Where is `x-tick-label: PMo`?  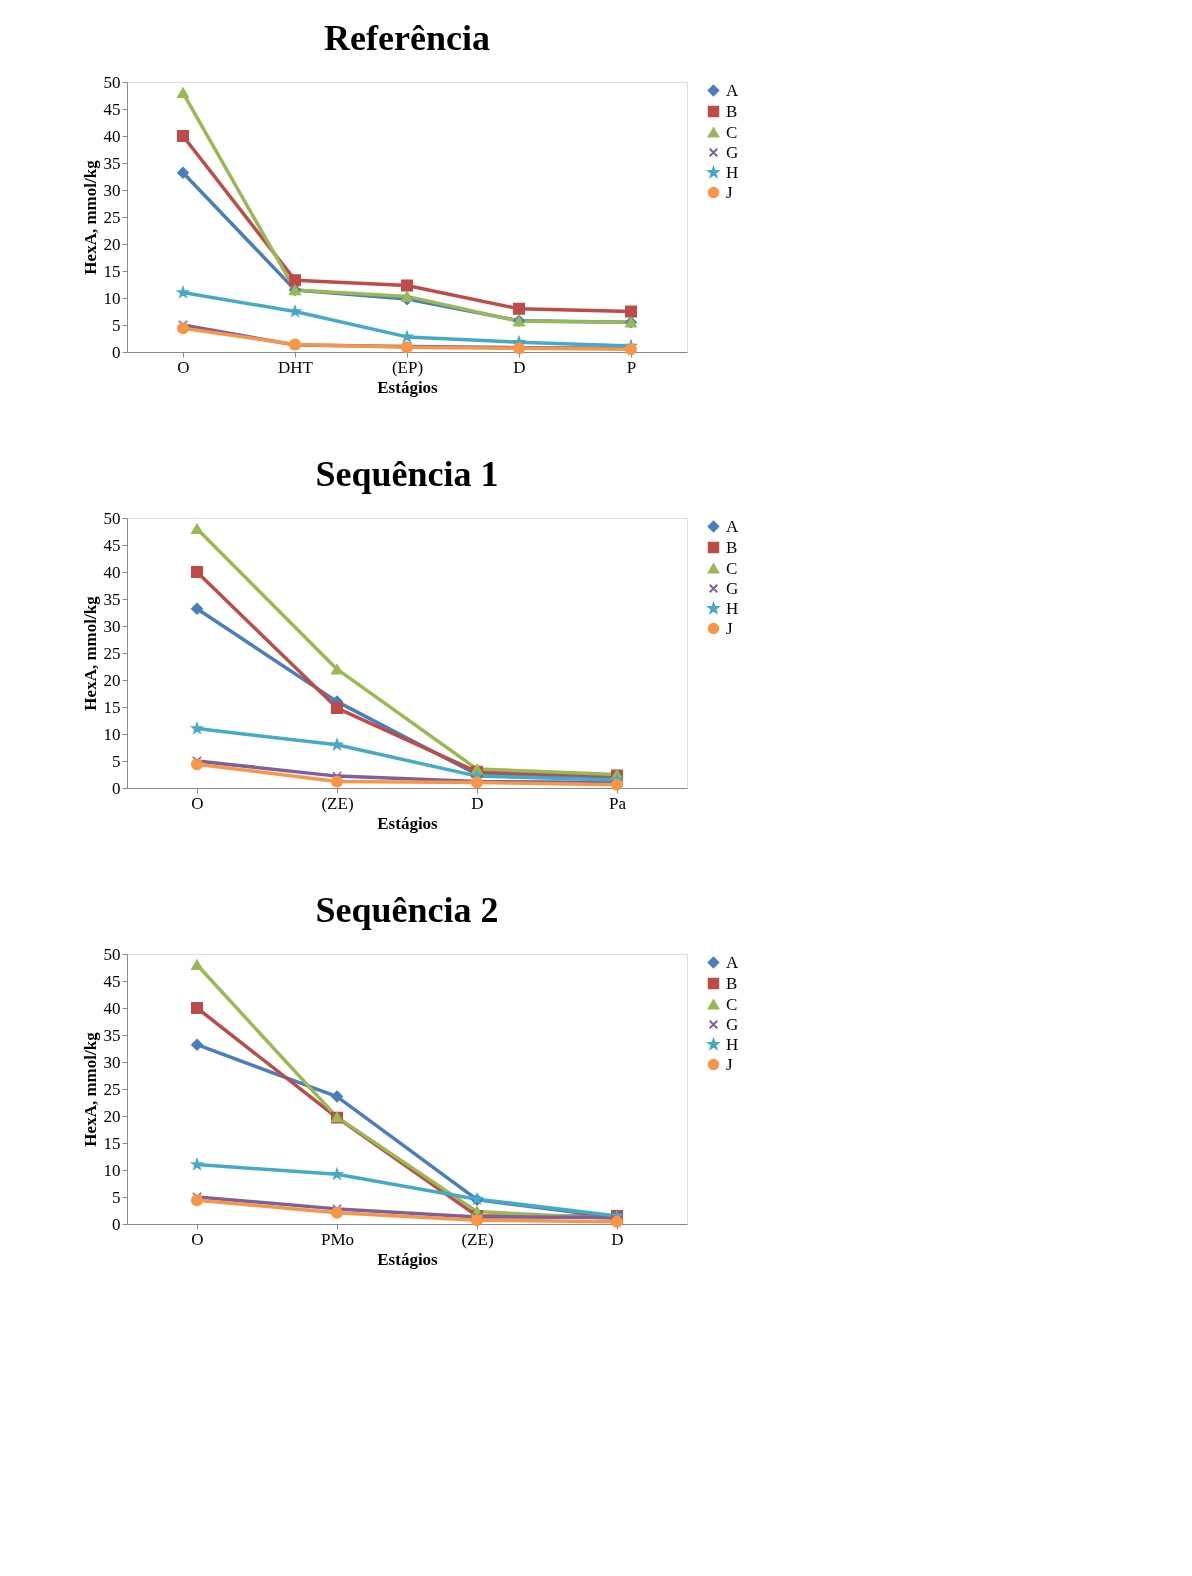 x-tick-label: PMo is located at coordinates (337, 1239).